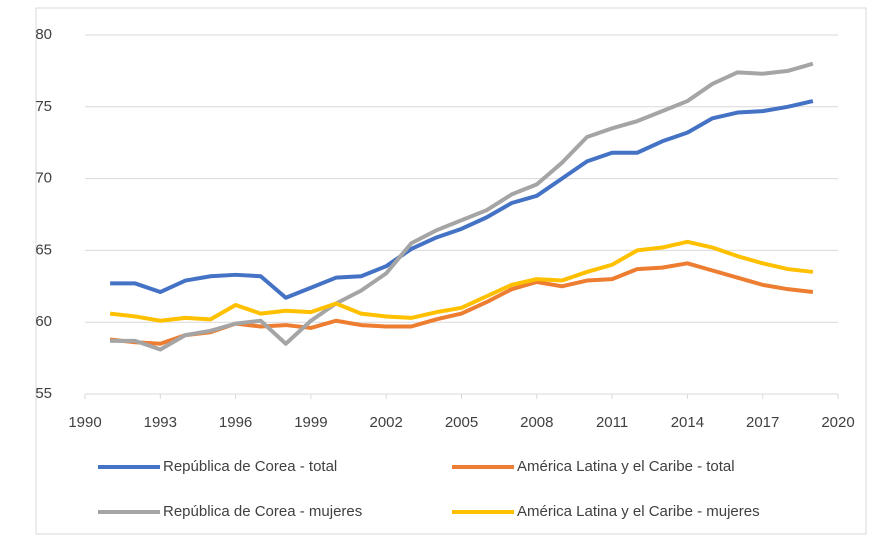 Image resolution: width=872 pixels, height=542 pixels. What do you see at coordinates (262, 511) in the screenshot?
I see `legend-label: República de Corea - mujeres` at bounding box center [262, 511].